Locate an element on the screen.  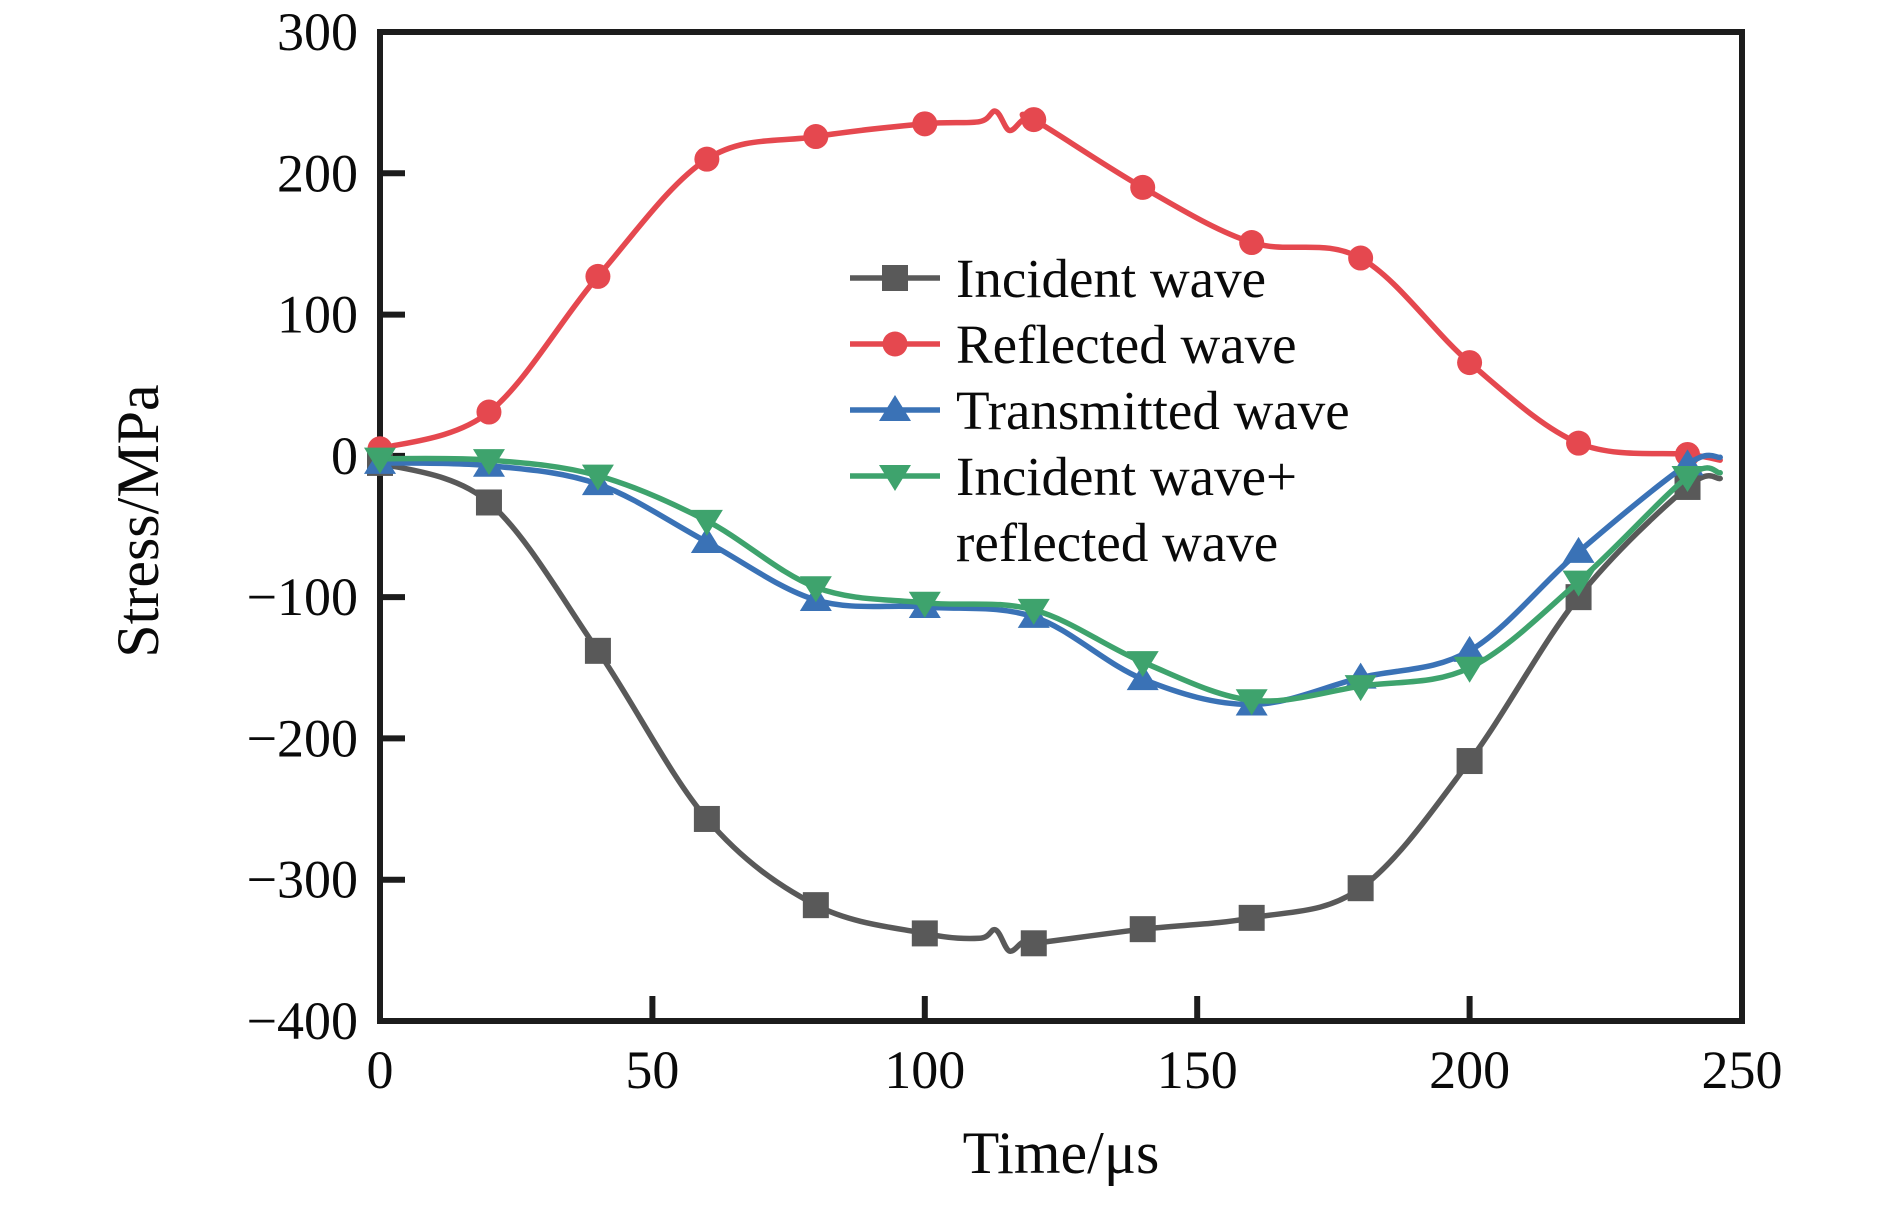
y-tick-label--100: −100 is located at coordinates (302, 597).